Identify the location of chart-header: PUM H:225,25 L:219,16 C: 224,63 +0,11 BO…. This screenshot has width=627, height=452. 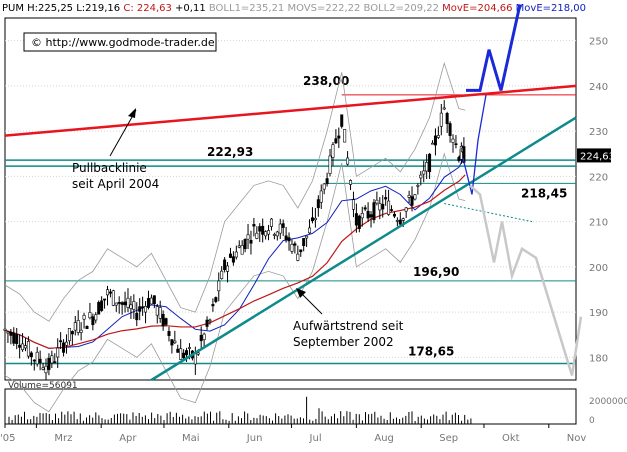
(294, 8).